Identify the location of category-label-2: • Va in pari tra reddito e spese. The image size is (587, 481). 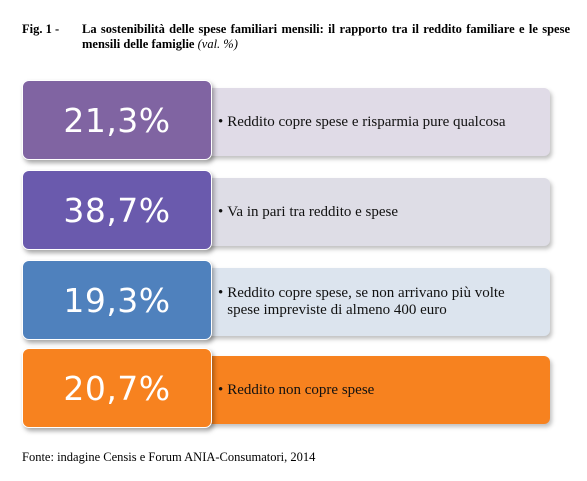
(378, 212).